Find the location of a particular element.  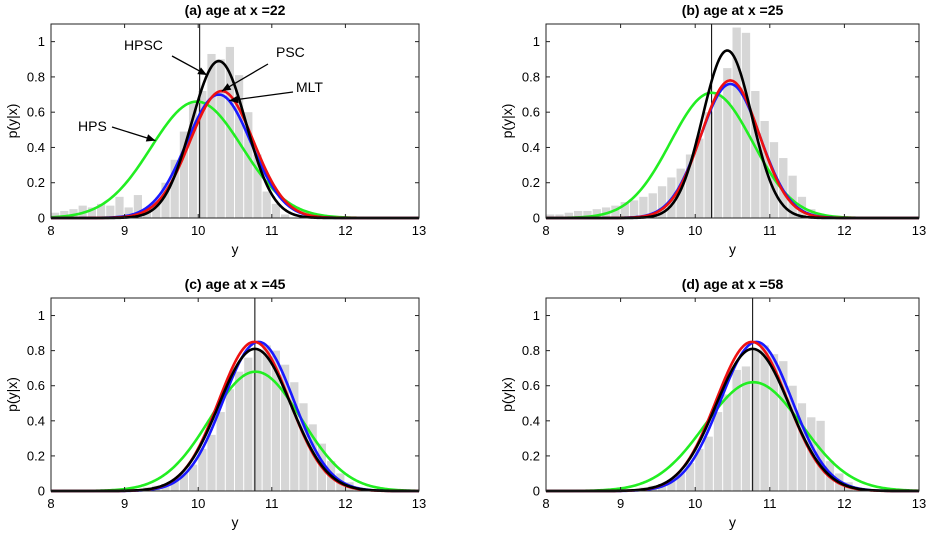

chart-title: (d) age at x =58 is located at coordinates (733, 284).